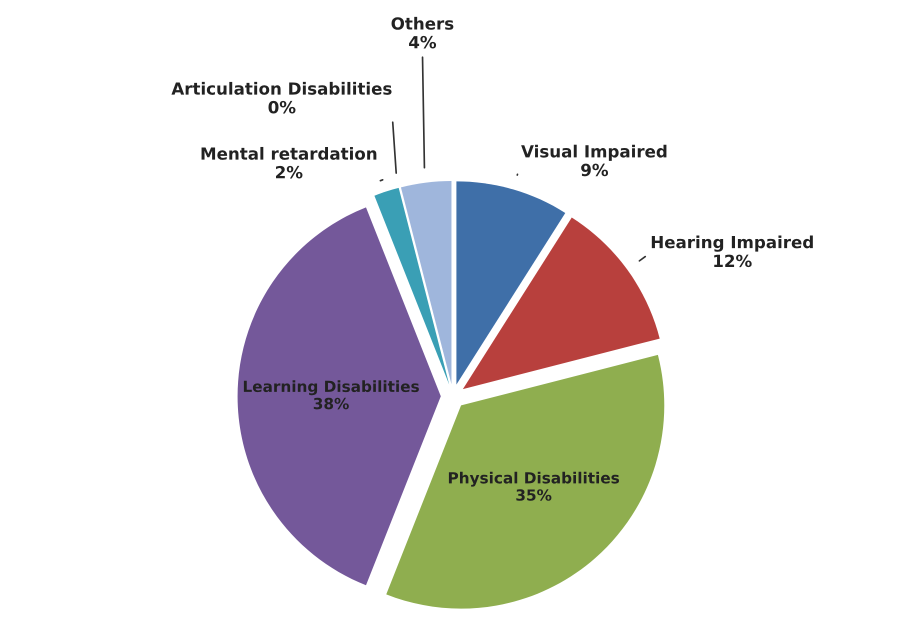 Image resolution: width=906 pixels, height=630 pixels. What do you see at coordinates (289, 172) in the screenshot?
I see `data-label: 2%` at bounding box center [289, 172].